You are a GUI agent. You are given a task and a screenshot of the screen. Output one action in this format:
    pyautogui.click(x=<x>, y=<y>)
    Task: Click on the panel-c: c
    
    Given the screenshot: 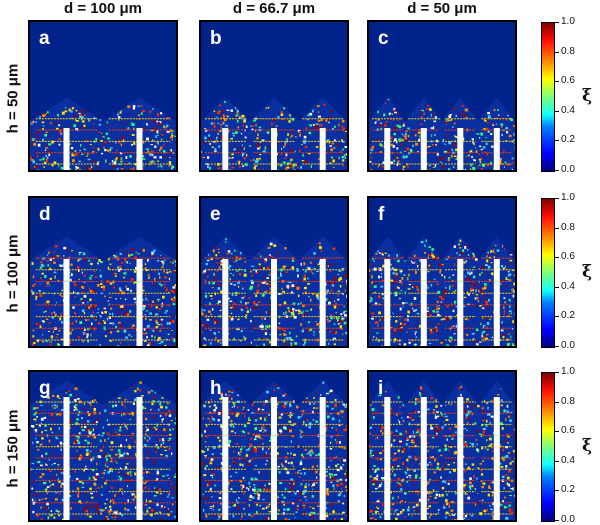 What is the action you would take?
    pyautogui.click(x=442, y=96)
    